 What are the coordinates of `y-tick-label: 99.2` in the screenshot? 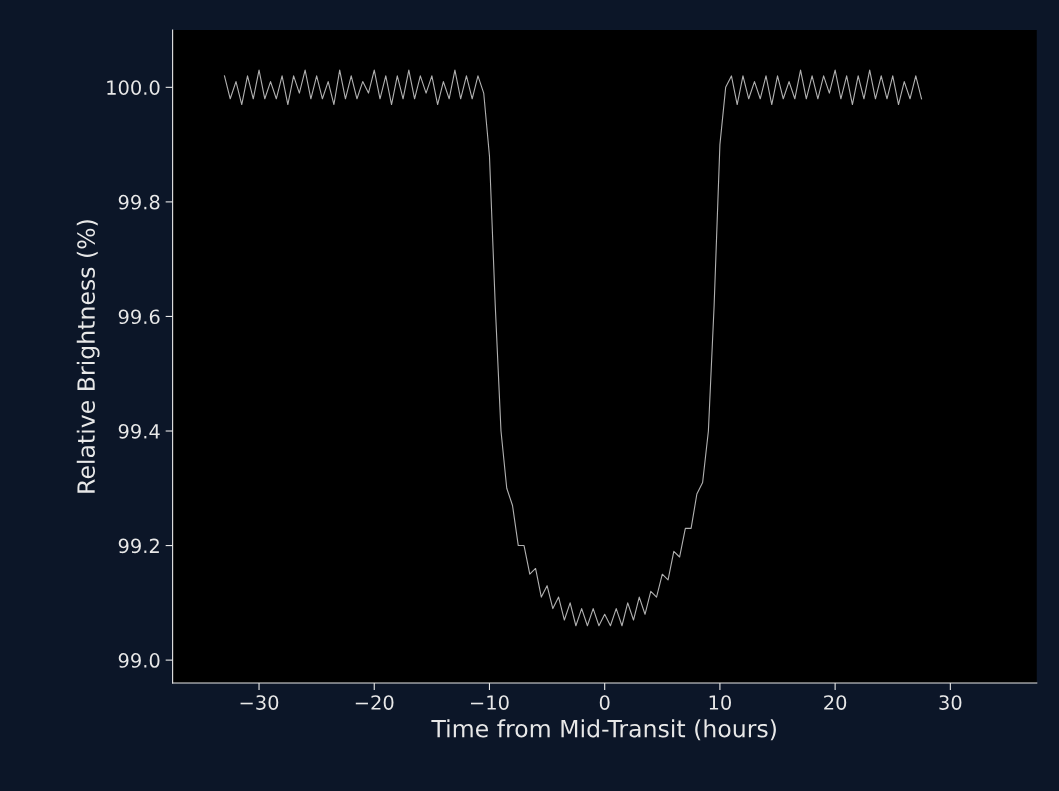 It's located at (138, 546).